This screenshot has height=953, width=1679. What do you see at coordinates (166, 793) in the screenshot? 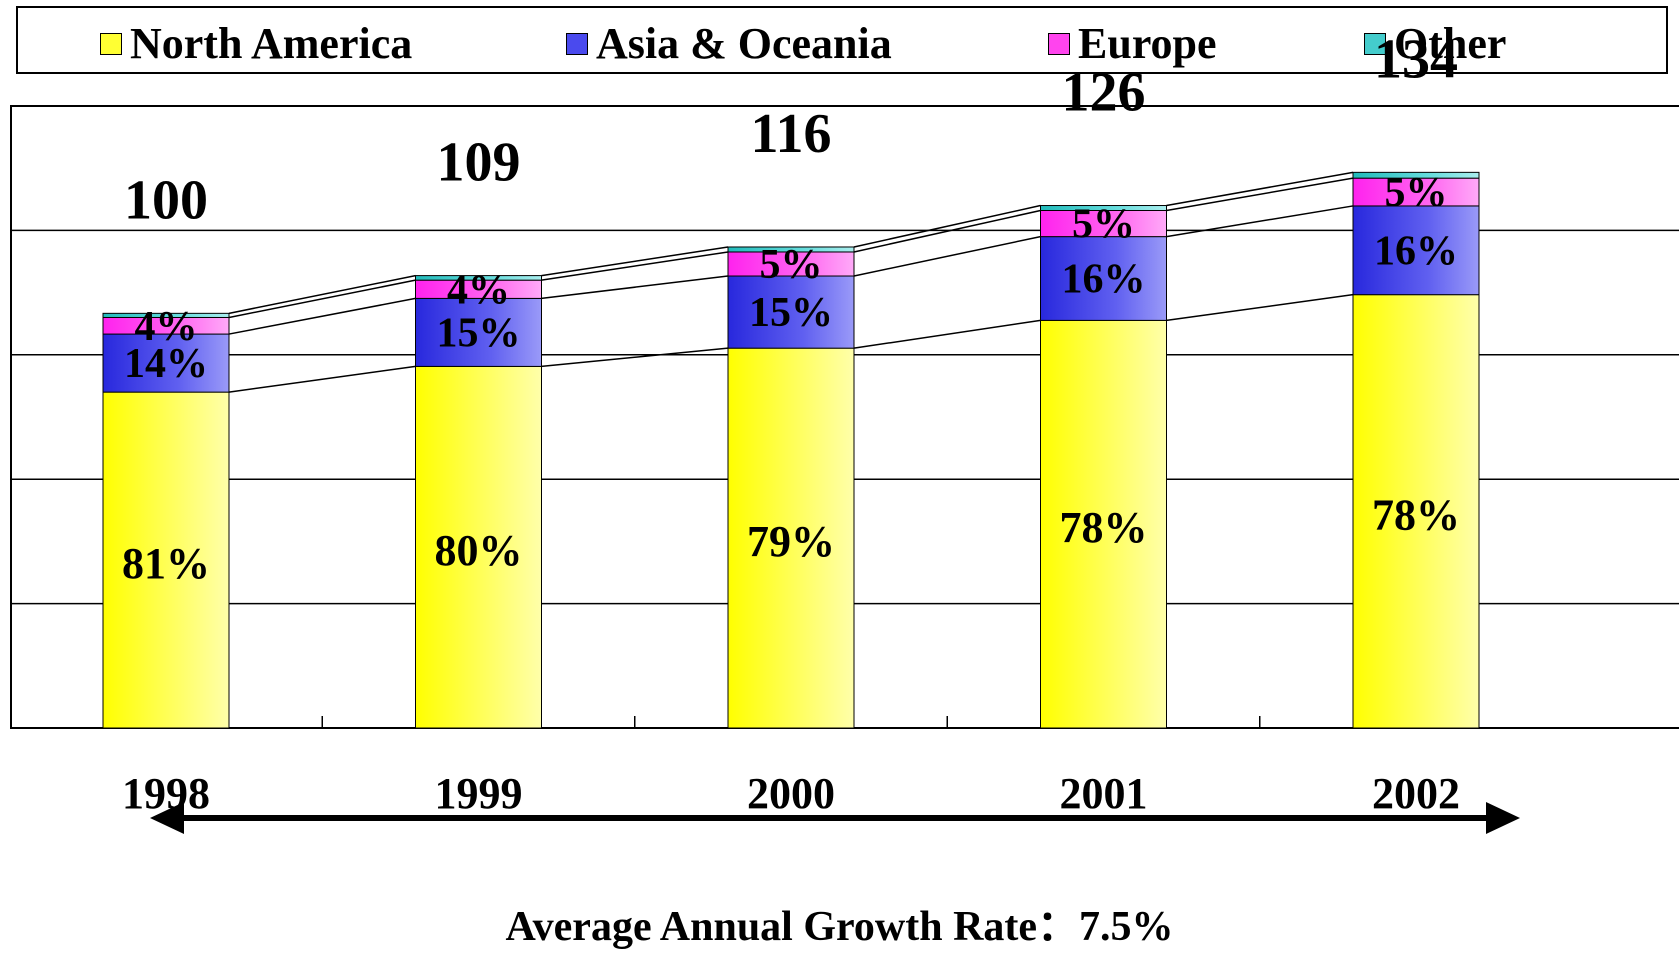
I see `x-tick-label: 1998` at bounding box center [166, 793].